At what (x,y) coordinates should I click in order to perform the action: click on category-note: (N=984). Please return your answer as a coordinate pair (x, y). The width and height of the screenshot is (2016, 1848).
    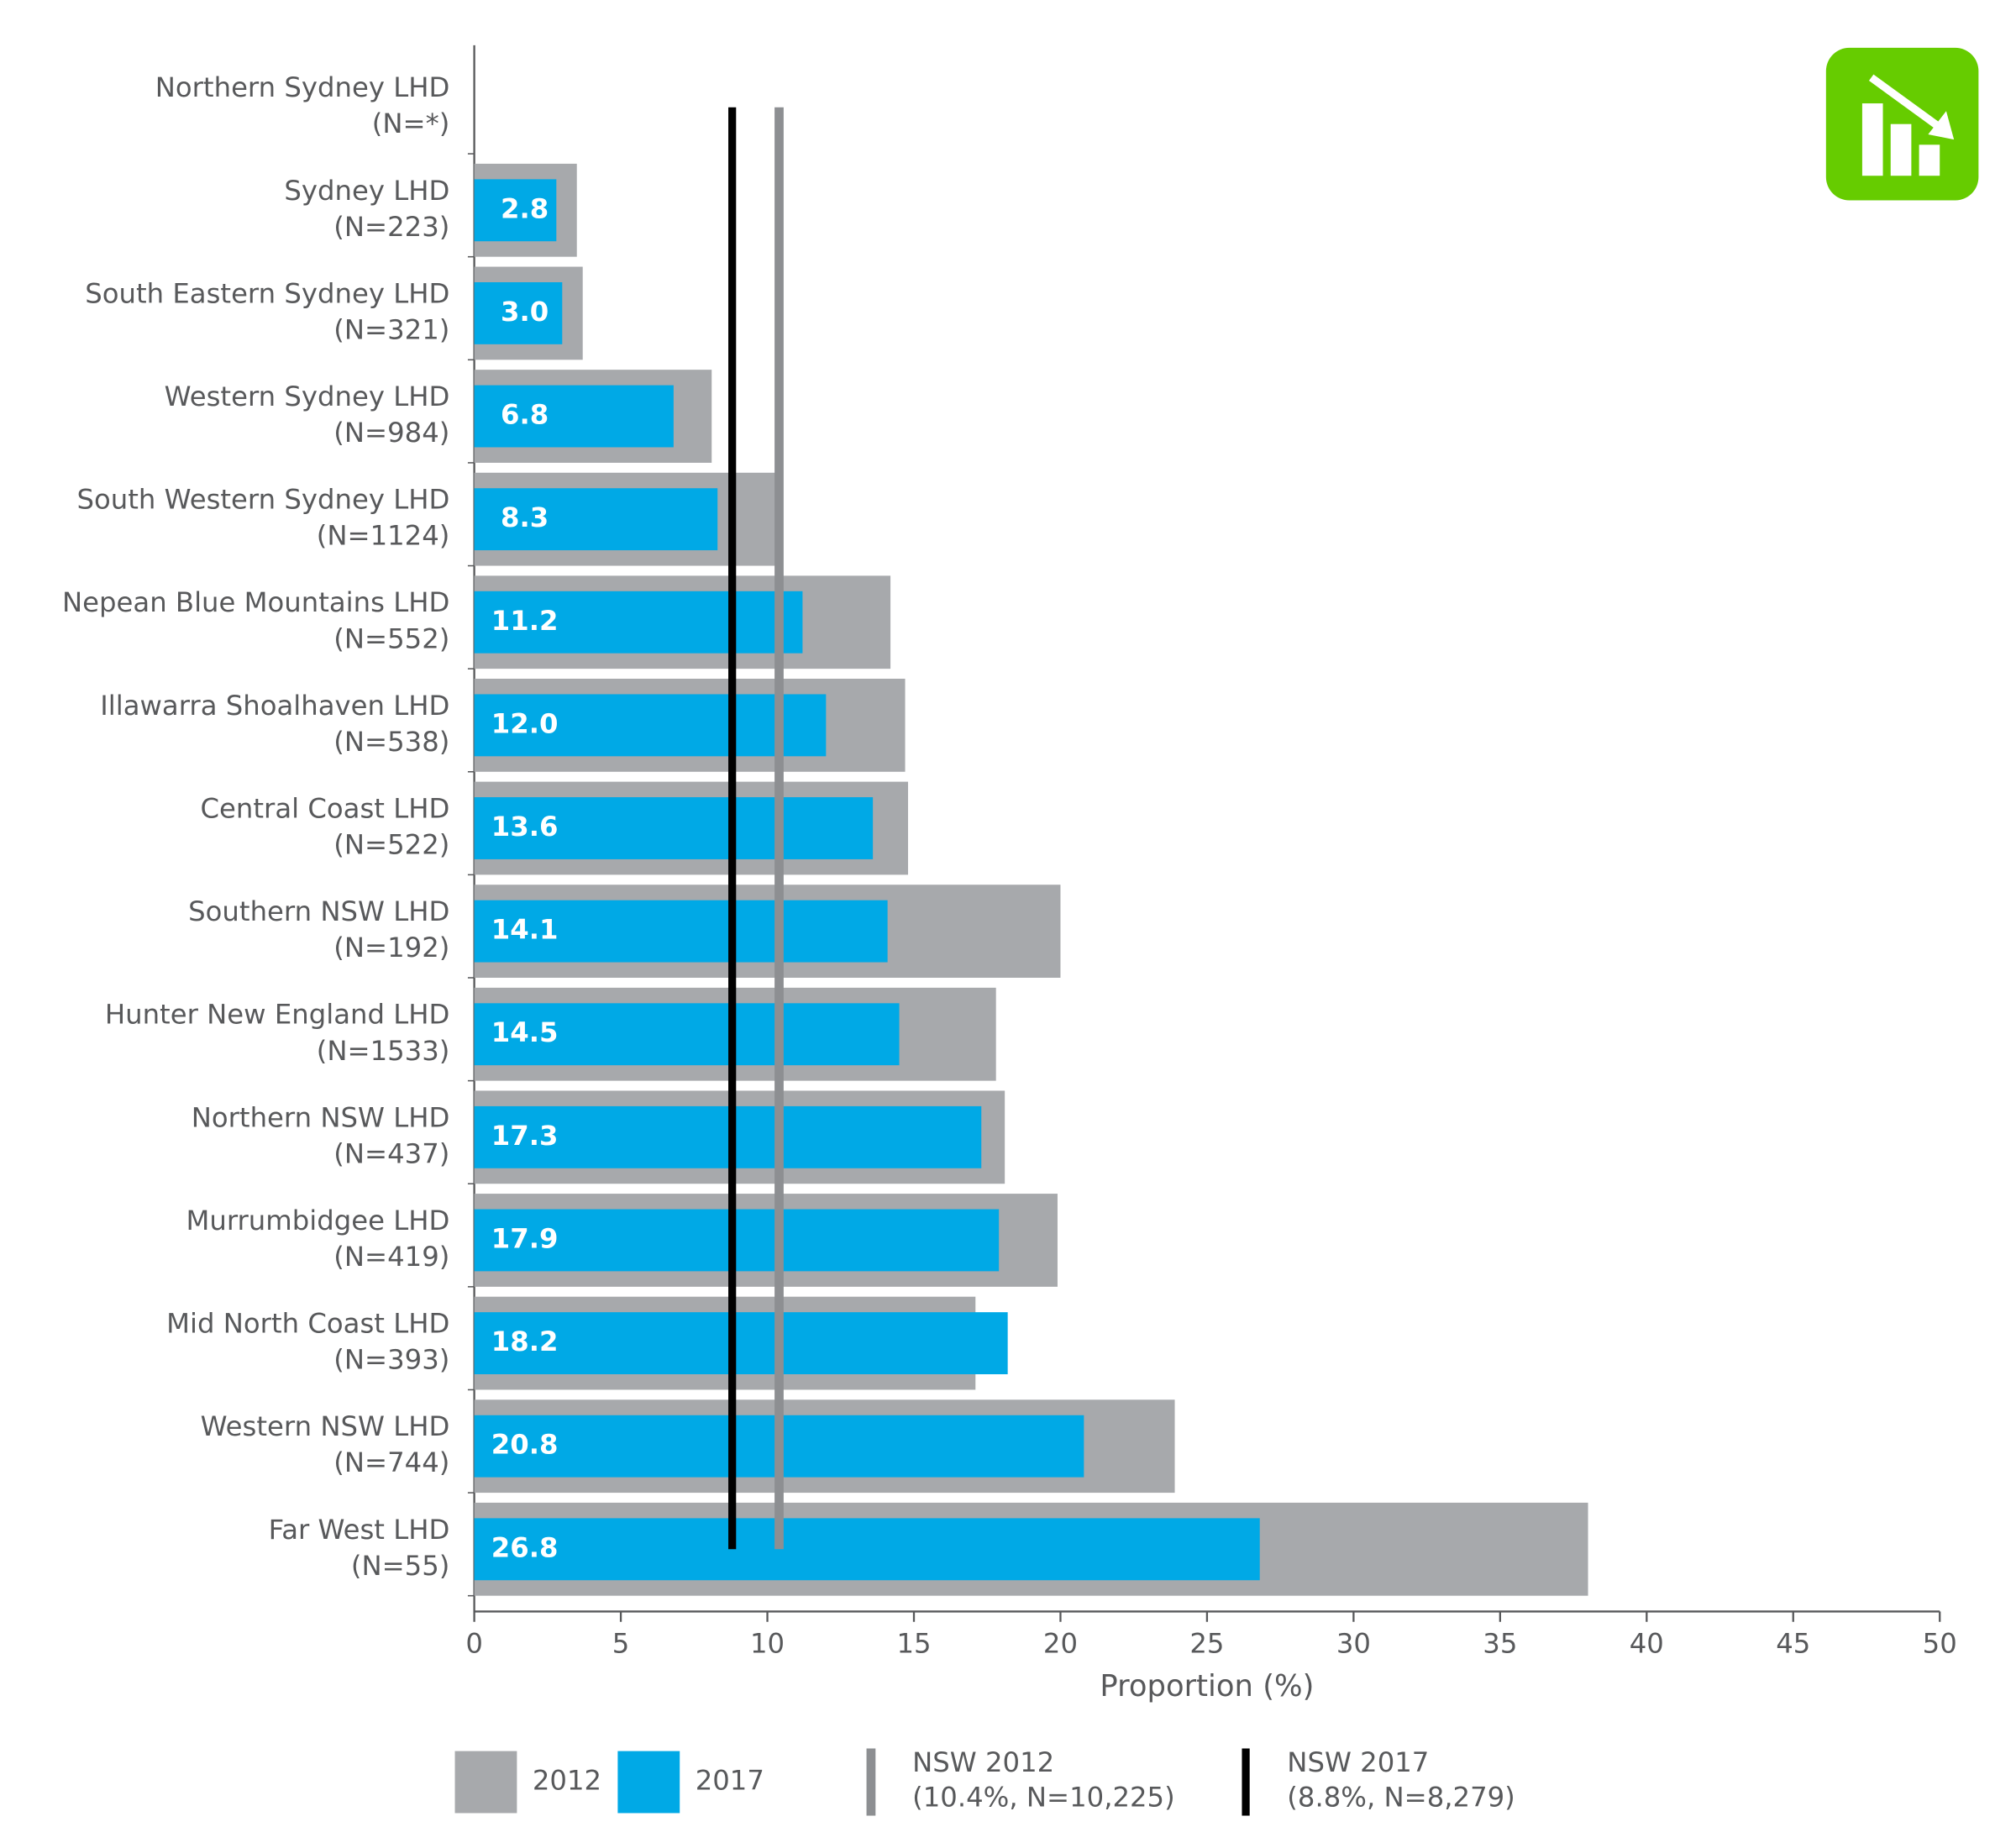
    Looking at the image, I should click on (391, 433).